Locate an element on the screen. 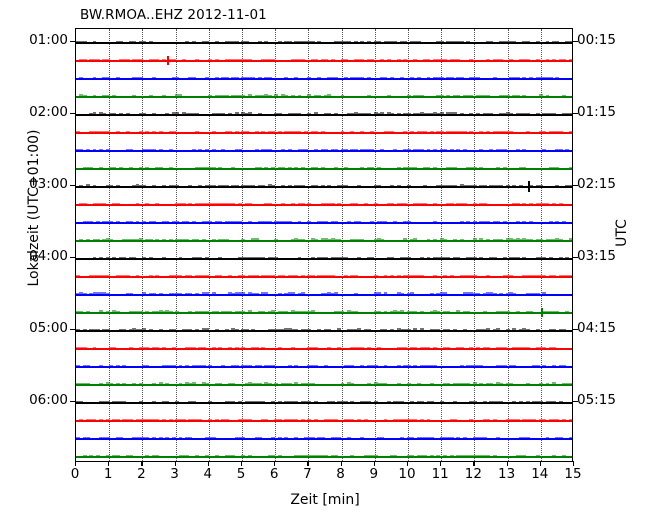 This screenshot has height=520, width=650. x-axis-tick-label: 9 is located at coordinates (374, 474).